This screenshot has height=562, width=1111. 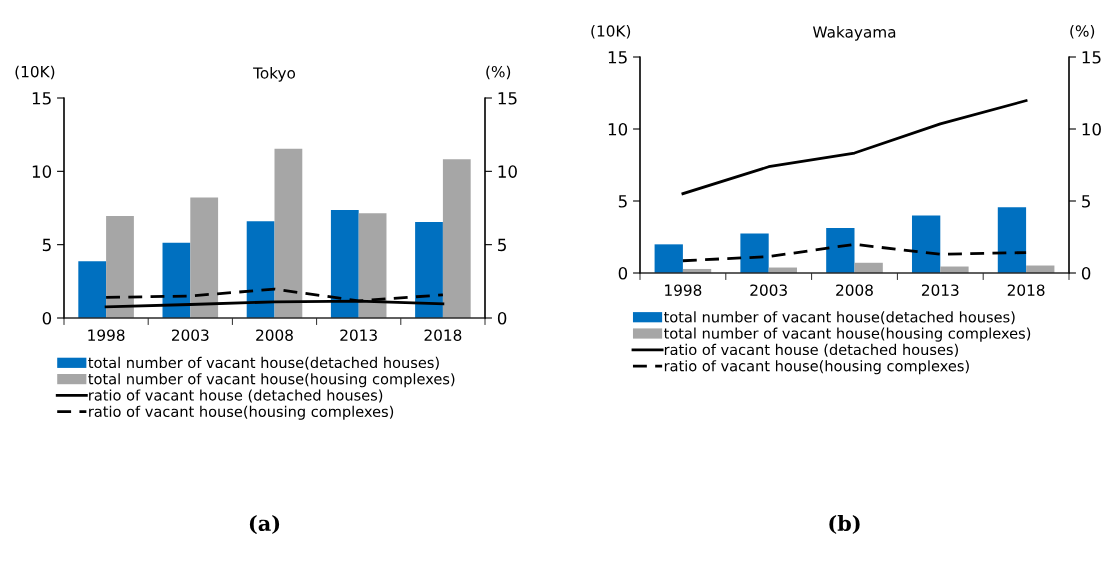 I want to click on text: (a), so click(x=264, y=524).